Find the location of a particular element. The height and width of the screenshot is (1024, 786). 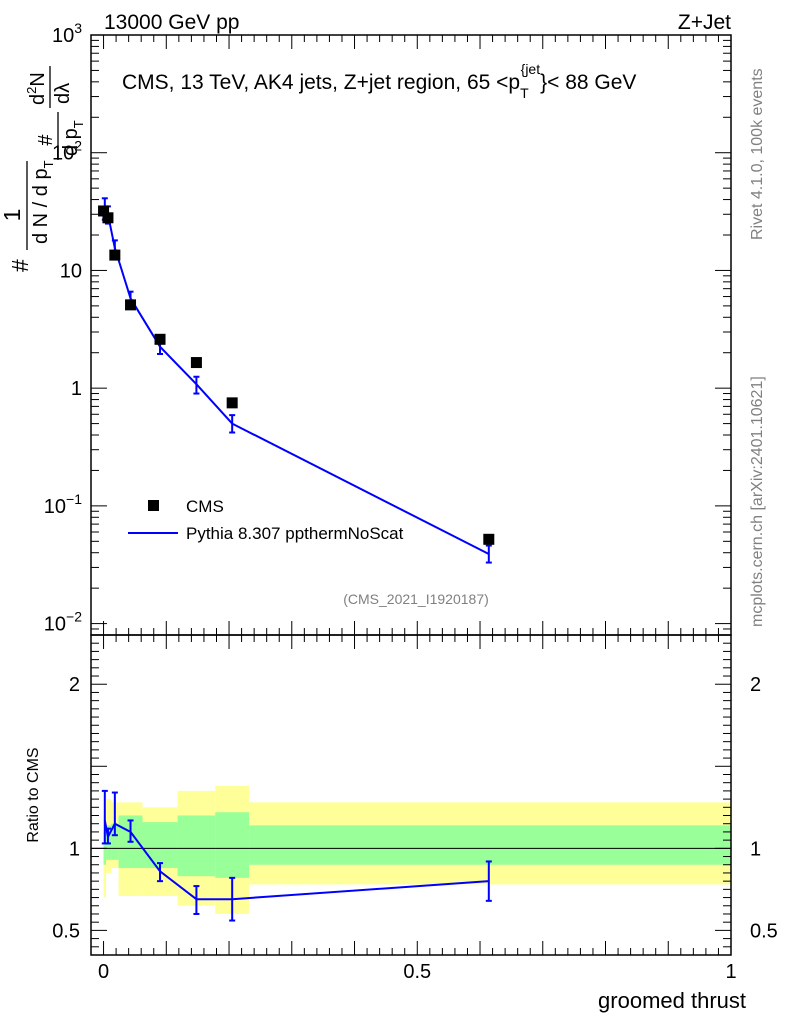

ratio-pythia-line is located at coordinates (296, 860).